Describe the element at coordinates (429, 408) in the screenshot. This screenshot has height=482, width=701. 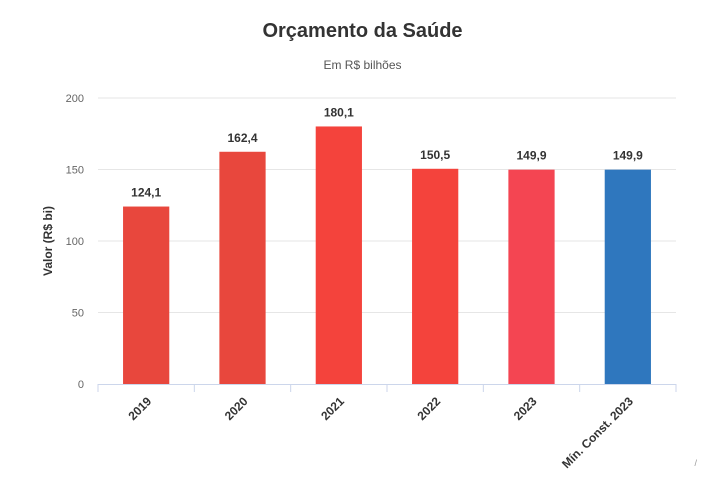
I see `x-tick-label-2022: 2022` at that location.